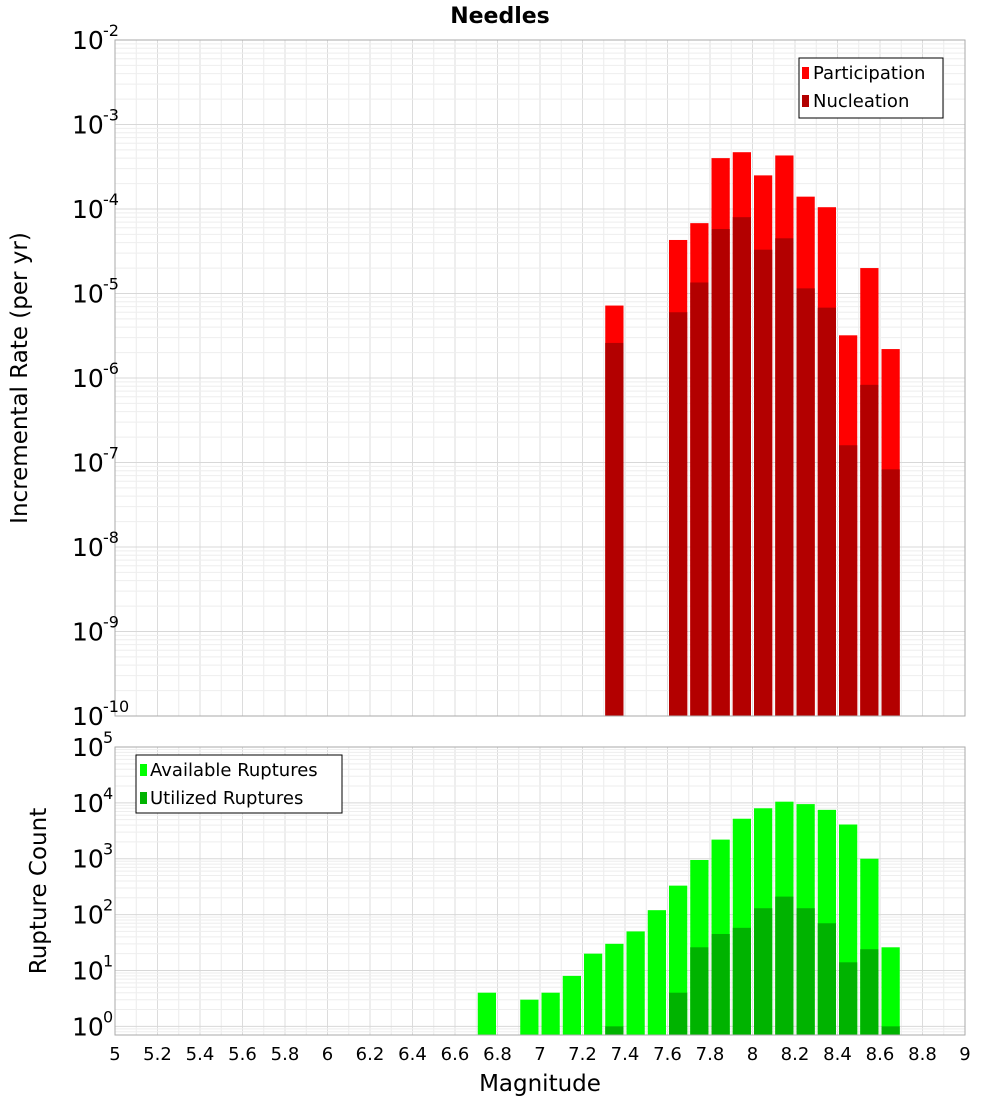 This screenshot has height=1100, width=1000. What do you see at coordinates (143, 770) in the screenshot?
I see `legend-swatch-available` at bounding box center [143, 770].